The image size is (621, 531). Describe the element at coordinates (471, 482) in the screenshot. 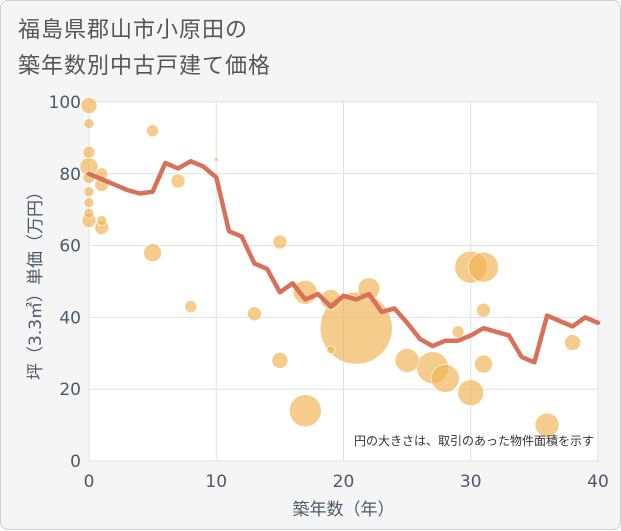

I see `x-tick-label: 30` at that location.